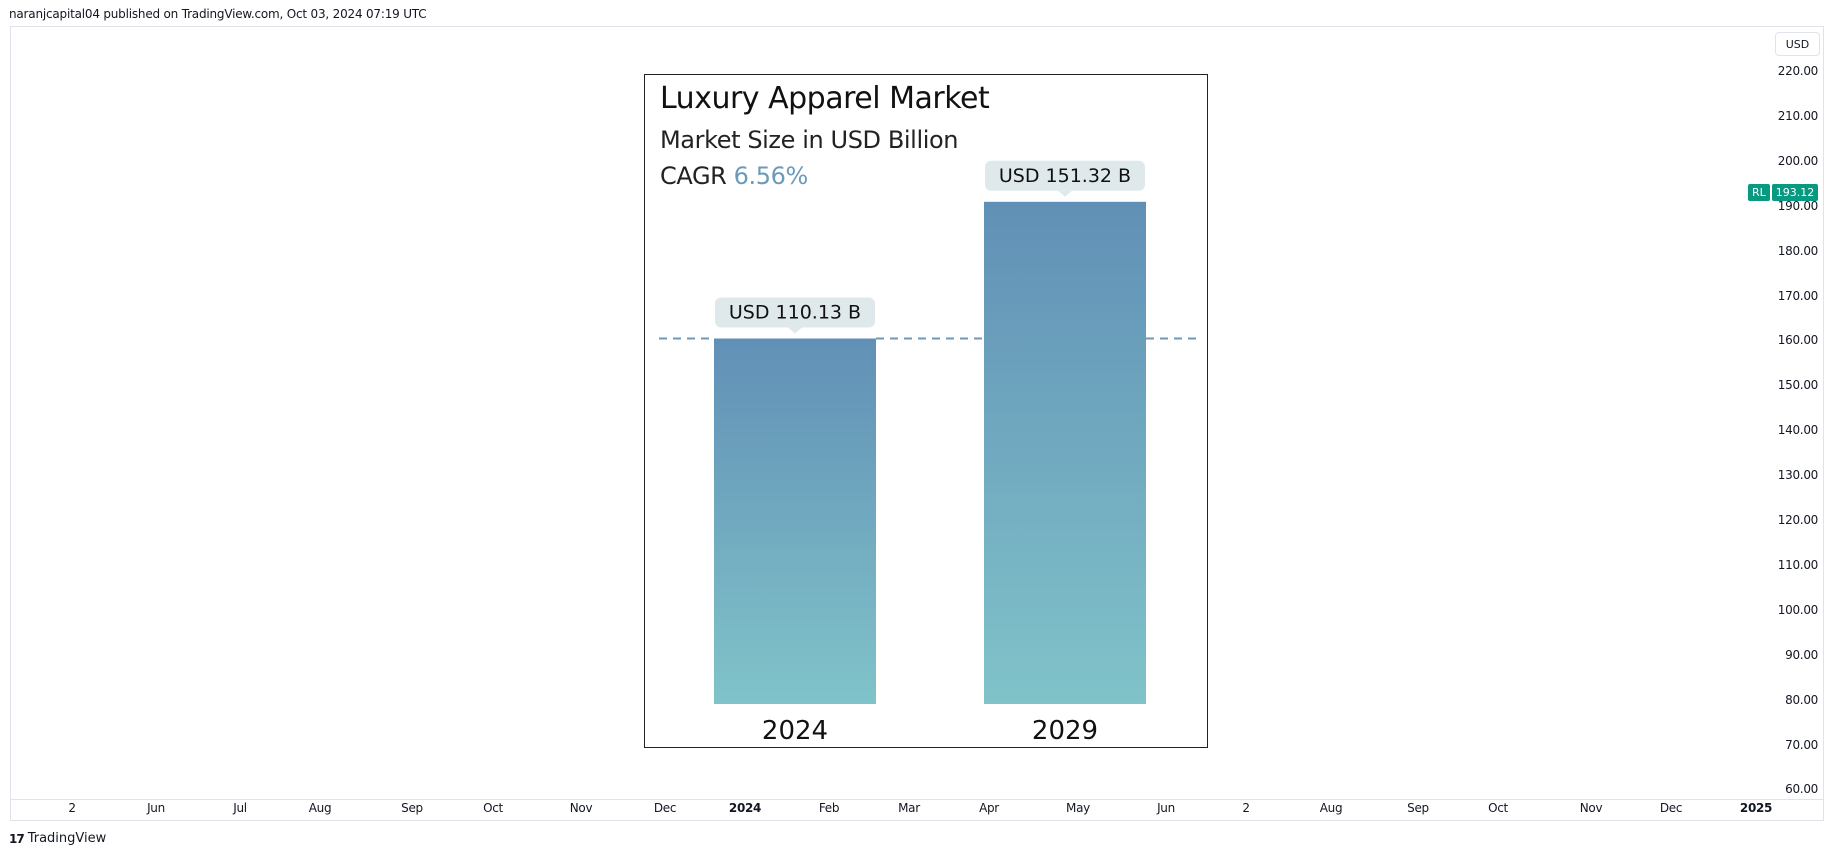 The width and height of the screenshot is (1835, 857). I want to click on cagr-label: CAGR, so click(693, 176).